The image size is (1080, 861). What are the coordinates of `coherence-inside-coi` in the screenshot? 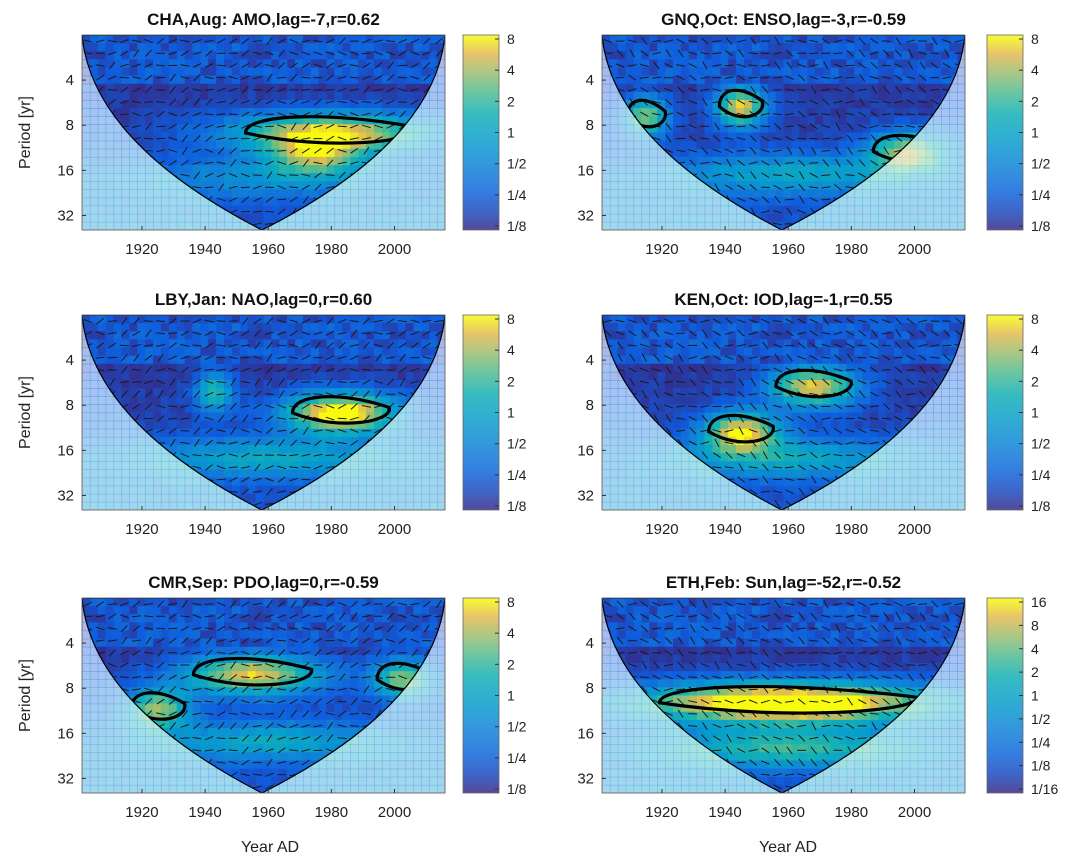 It's located at (783, 132).